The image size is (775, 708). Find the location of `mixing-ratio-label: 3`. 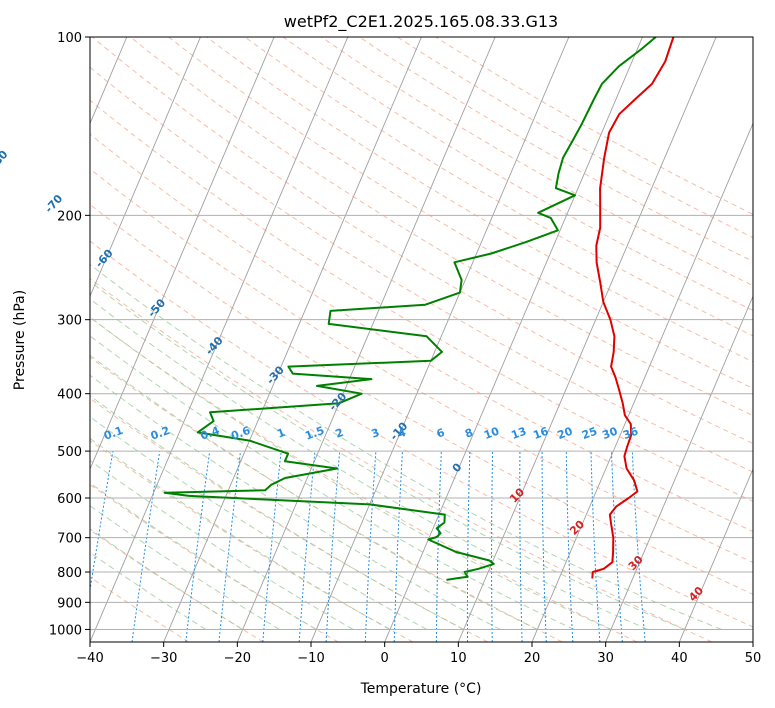

mixing-ratio-label: 3 is located at coordinates (376, 433).